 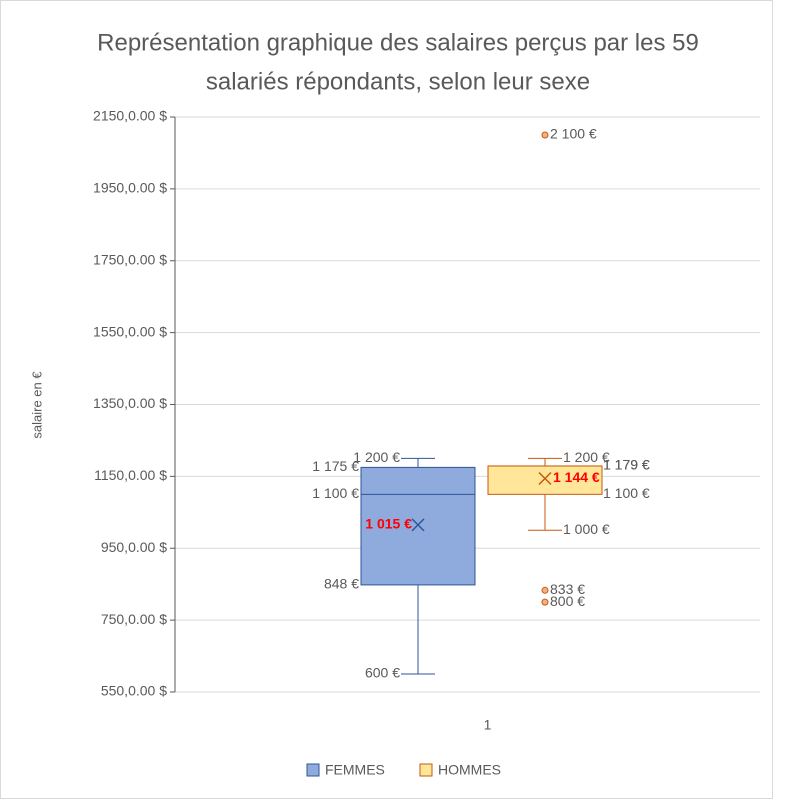 What do you see at coordinates (567, 589) in the screenshot?
I see `data-label: 833 €` at bounding box center [567, 589].